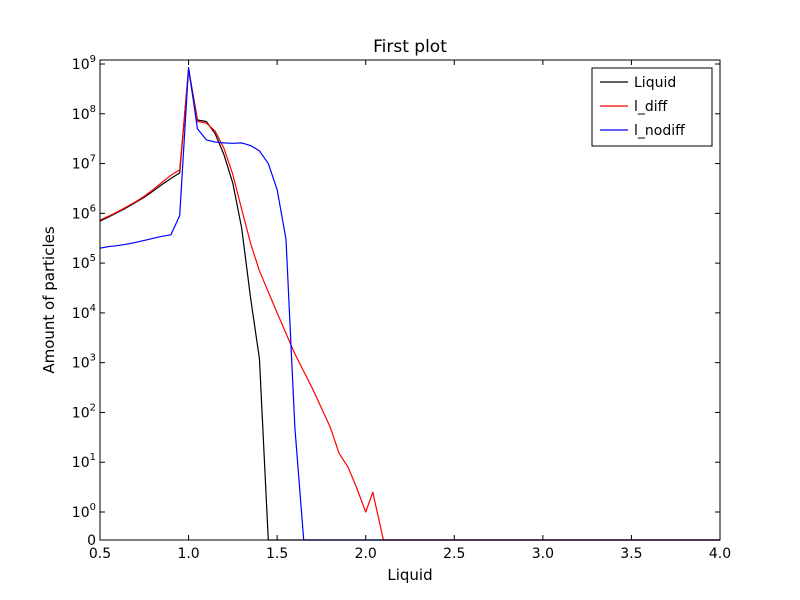 The image size is (800, 600). I want to click on x-tick-label: 3.0, so click(543, 554).